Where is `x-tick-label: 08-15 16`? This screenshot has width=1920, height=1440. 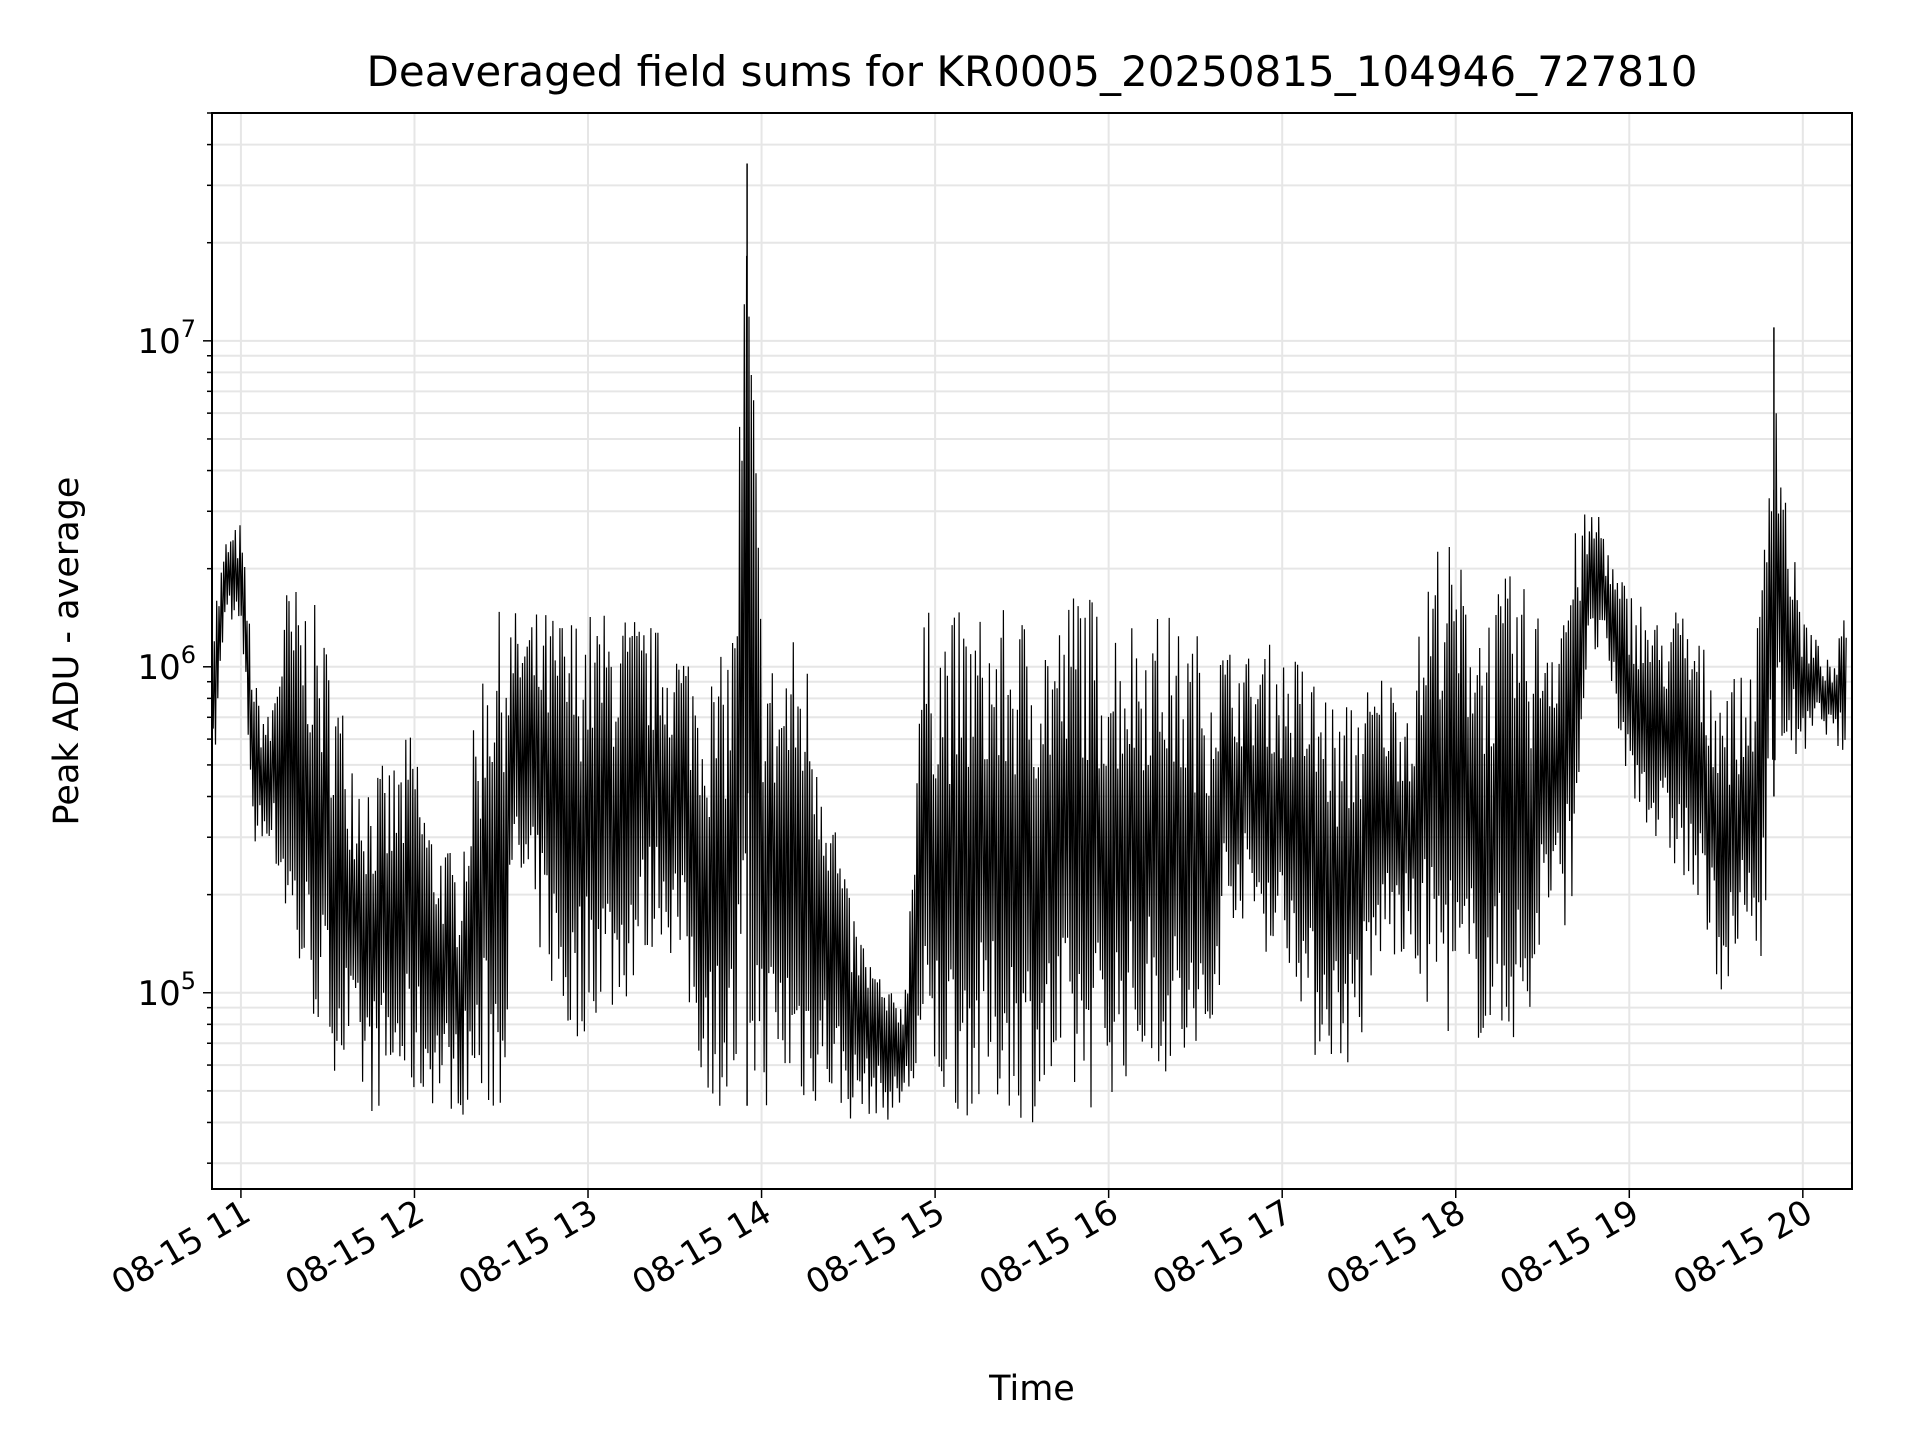
x-tick-label: 08-15 16 is located at coordinates (1049, 1247).